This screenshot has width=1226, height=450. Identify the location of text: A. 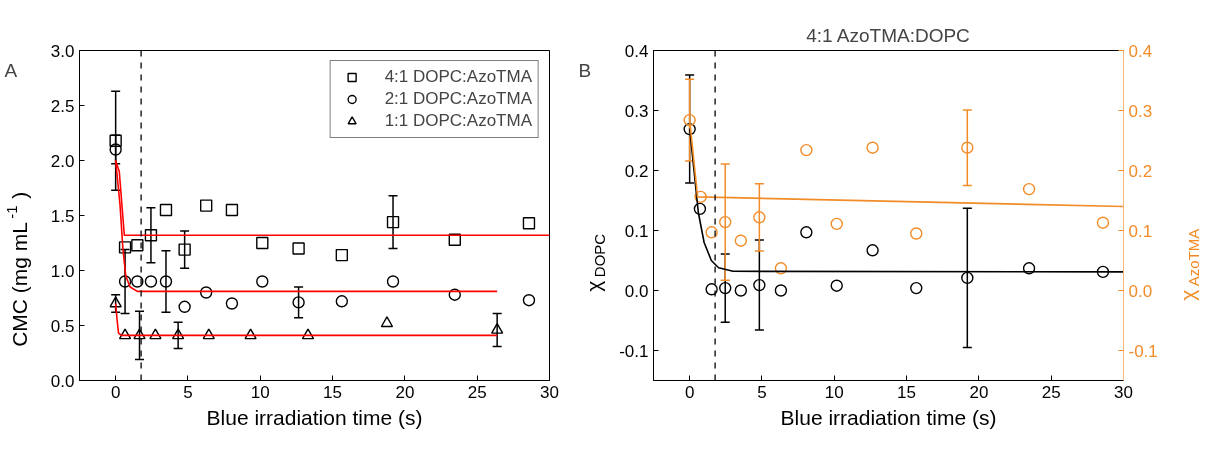
(11, 70).